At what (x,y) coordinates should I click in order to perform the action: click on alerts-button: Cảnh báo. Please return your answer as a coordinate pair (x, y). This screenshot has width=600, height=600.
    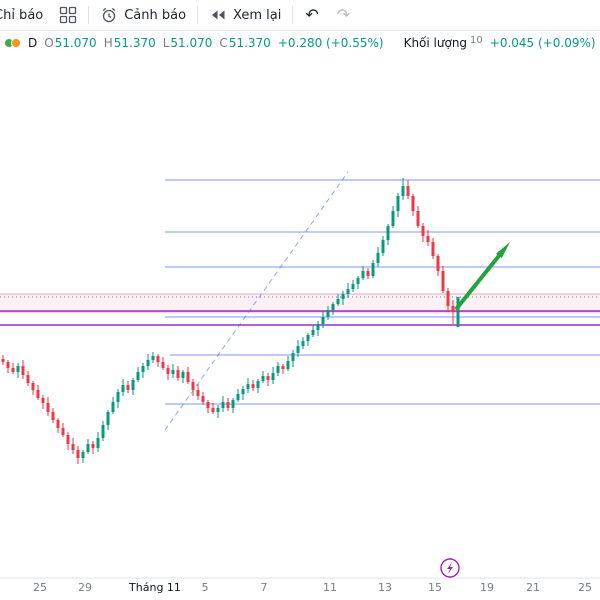
    Looking at the image, I should click on (143, 15).